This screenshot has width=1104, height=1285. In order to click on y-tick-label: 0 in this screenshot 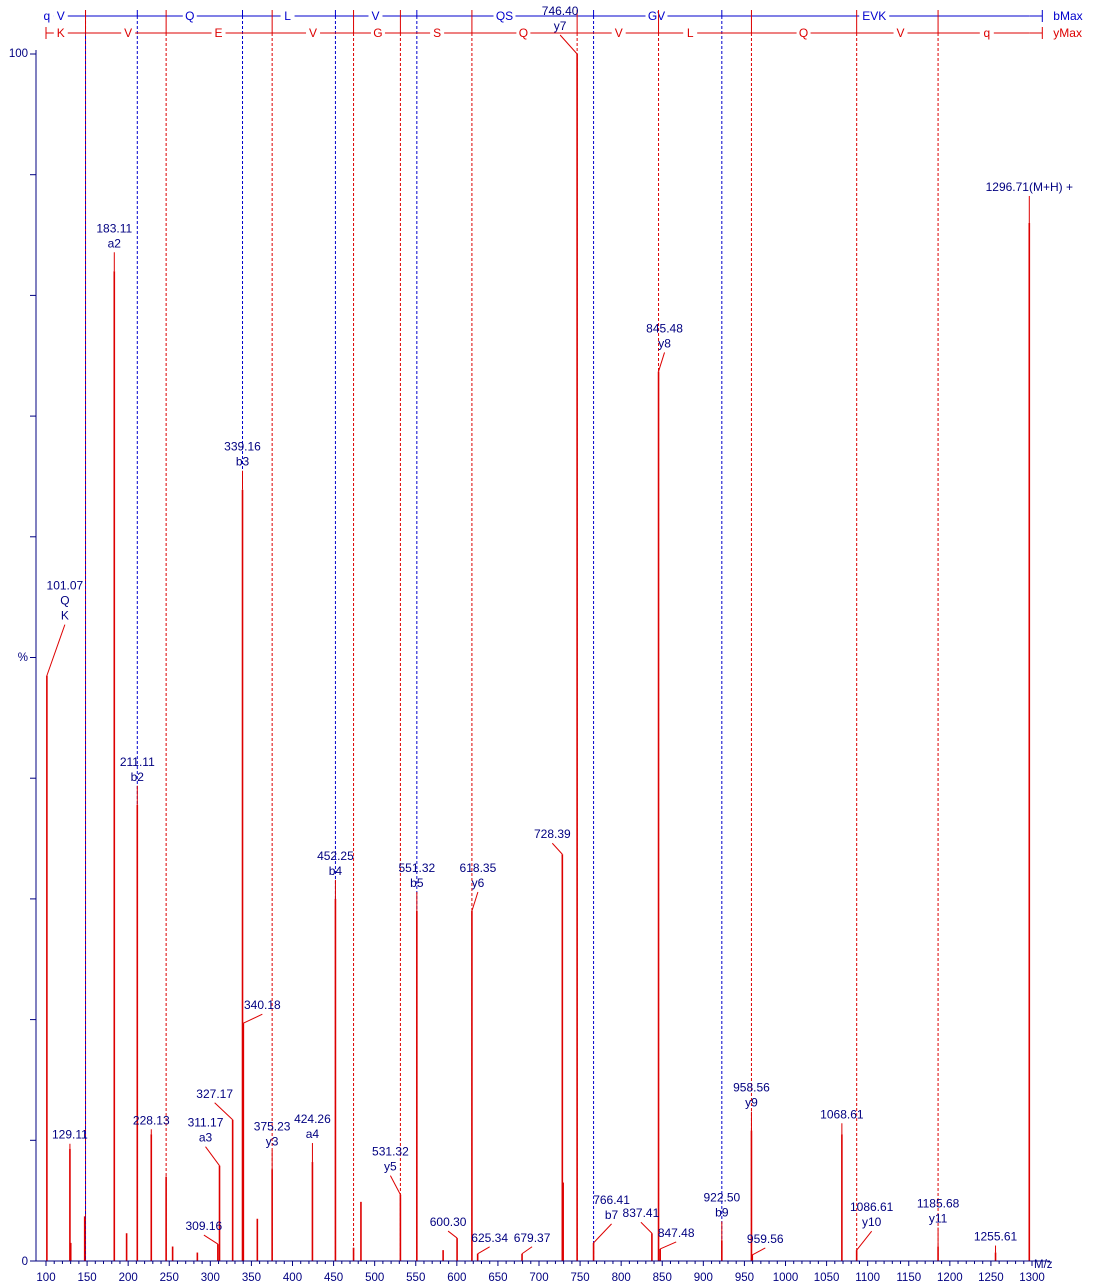, I will do `click(25, 1262)`.